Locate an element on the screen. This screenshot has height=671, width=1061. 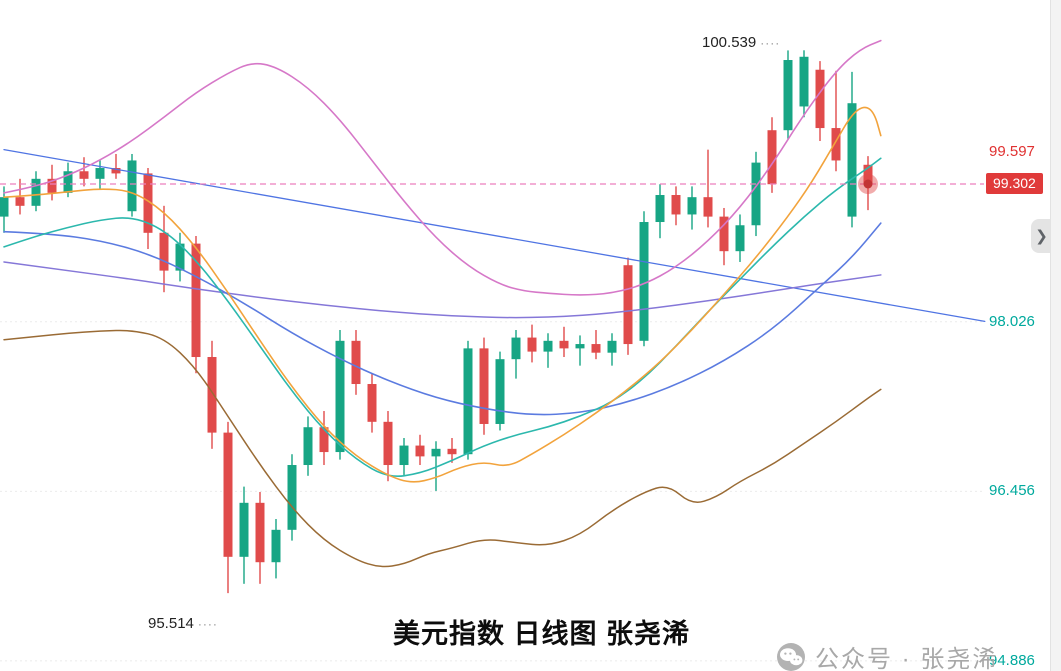
watermark-text: 公众号 · 张尧浠 is located at coordinates (907, 658).